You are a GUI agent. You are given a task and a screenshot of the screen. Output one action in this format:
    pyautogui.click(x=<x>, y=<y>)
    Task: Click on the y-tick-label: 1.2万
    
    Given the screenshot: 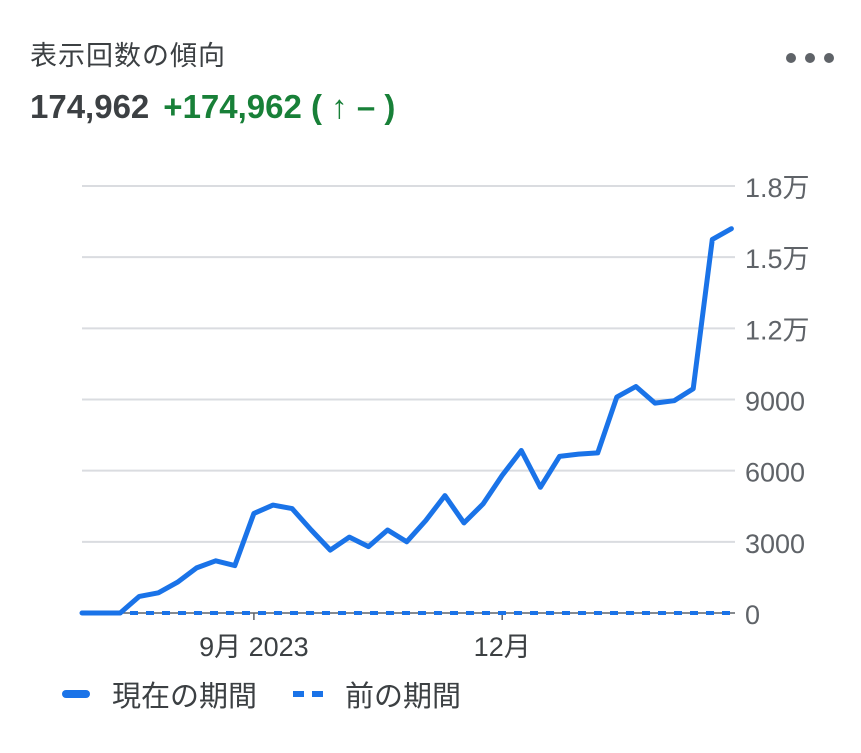 What is the action you would take?
    pyautogui.click(x=777, y=330)
    